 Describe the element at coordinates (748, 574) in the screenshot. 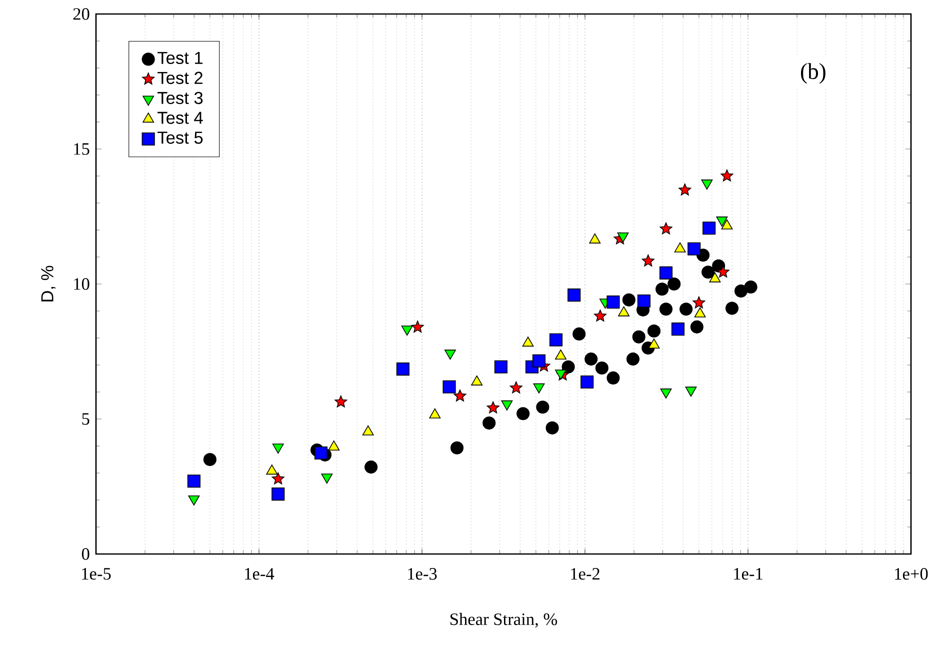

I see `x-tick-label: 1e-1` at that location.